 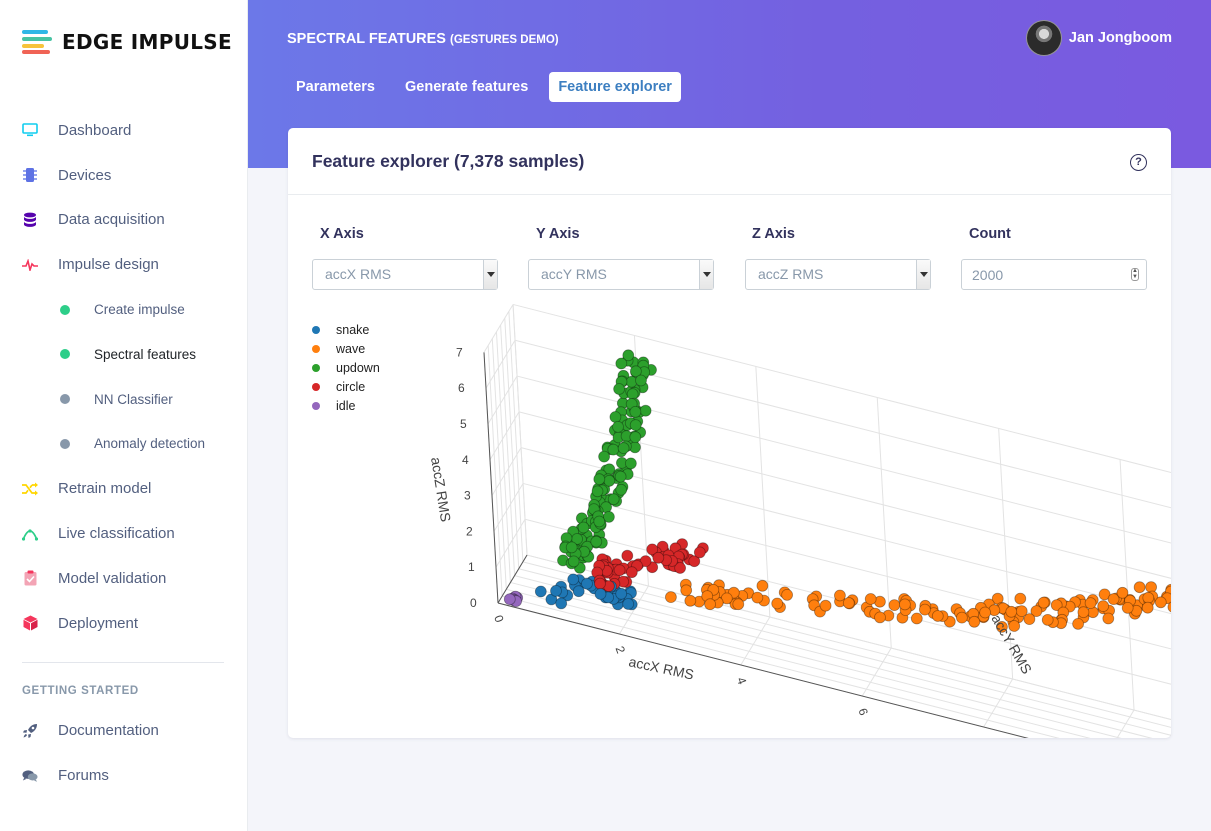 What do you see at coordinates (467, 87) in the screenshot?
I see `tab-generate-features: Generate features` at bounding box center [467, 87].